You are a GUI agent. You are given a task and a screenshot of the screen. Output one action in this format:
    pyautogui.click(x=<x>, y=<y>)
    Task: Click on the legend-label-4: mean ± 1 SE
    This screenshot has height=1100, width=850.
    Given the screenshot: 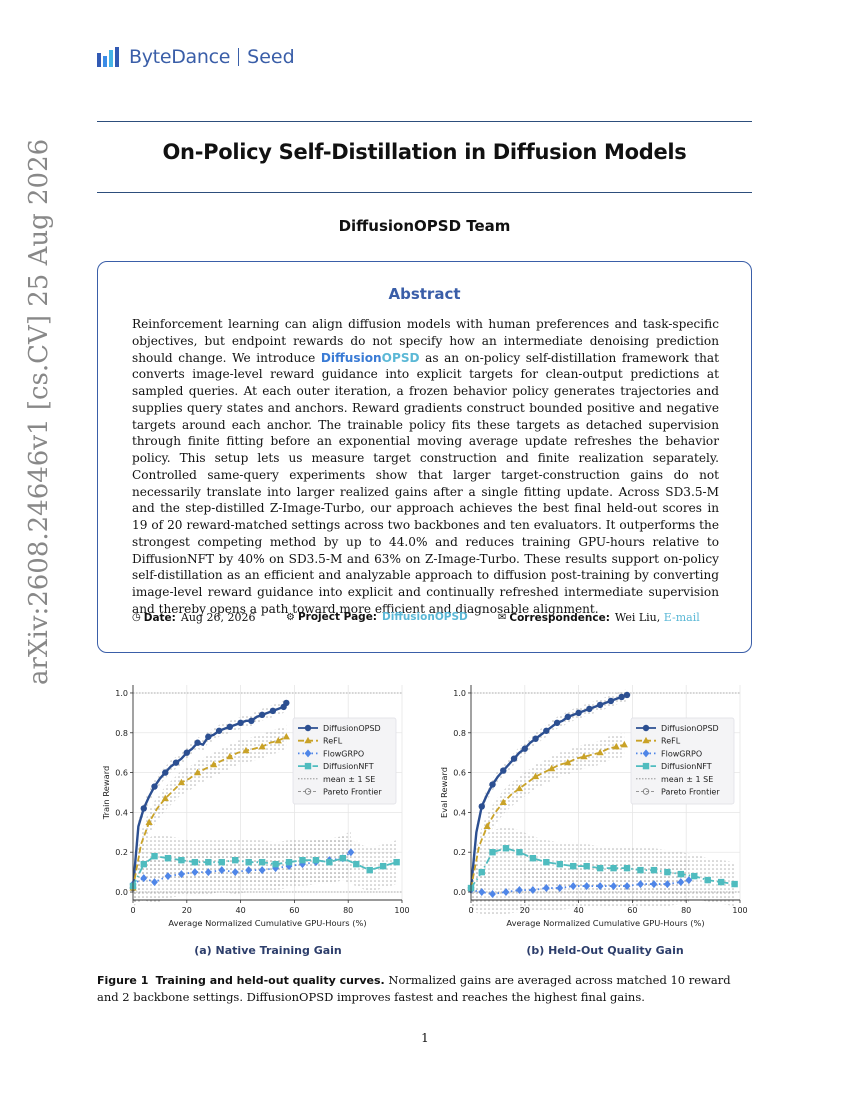 What is the action you would take?
    pyautogui.click(x=687, y=779)
    